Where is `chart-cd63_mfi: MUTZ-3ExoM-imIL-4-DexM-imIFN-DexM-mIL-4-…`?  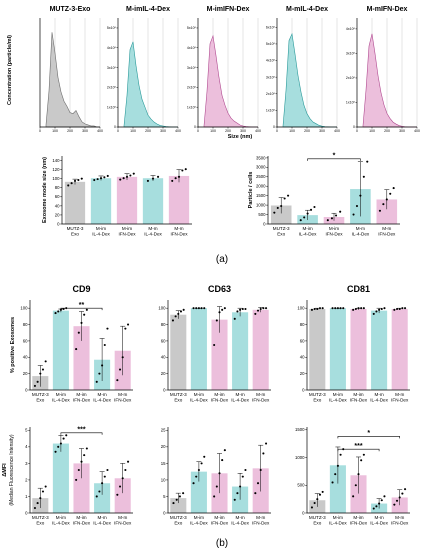
chart-cd63_mfi: MUTZ-3ExoM-imIL-4-DexM-imIFN-DexM-mIL-4-… is located at coordinates (216, 476).